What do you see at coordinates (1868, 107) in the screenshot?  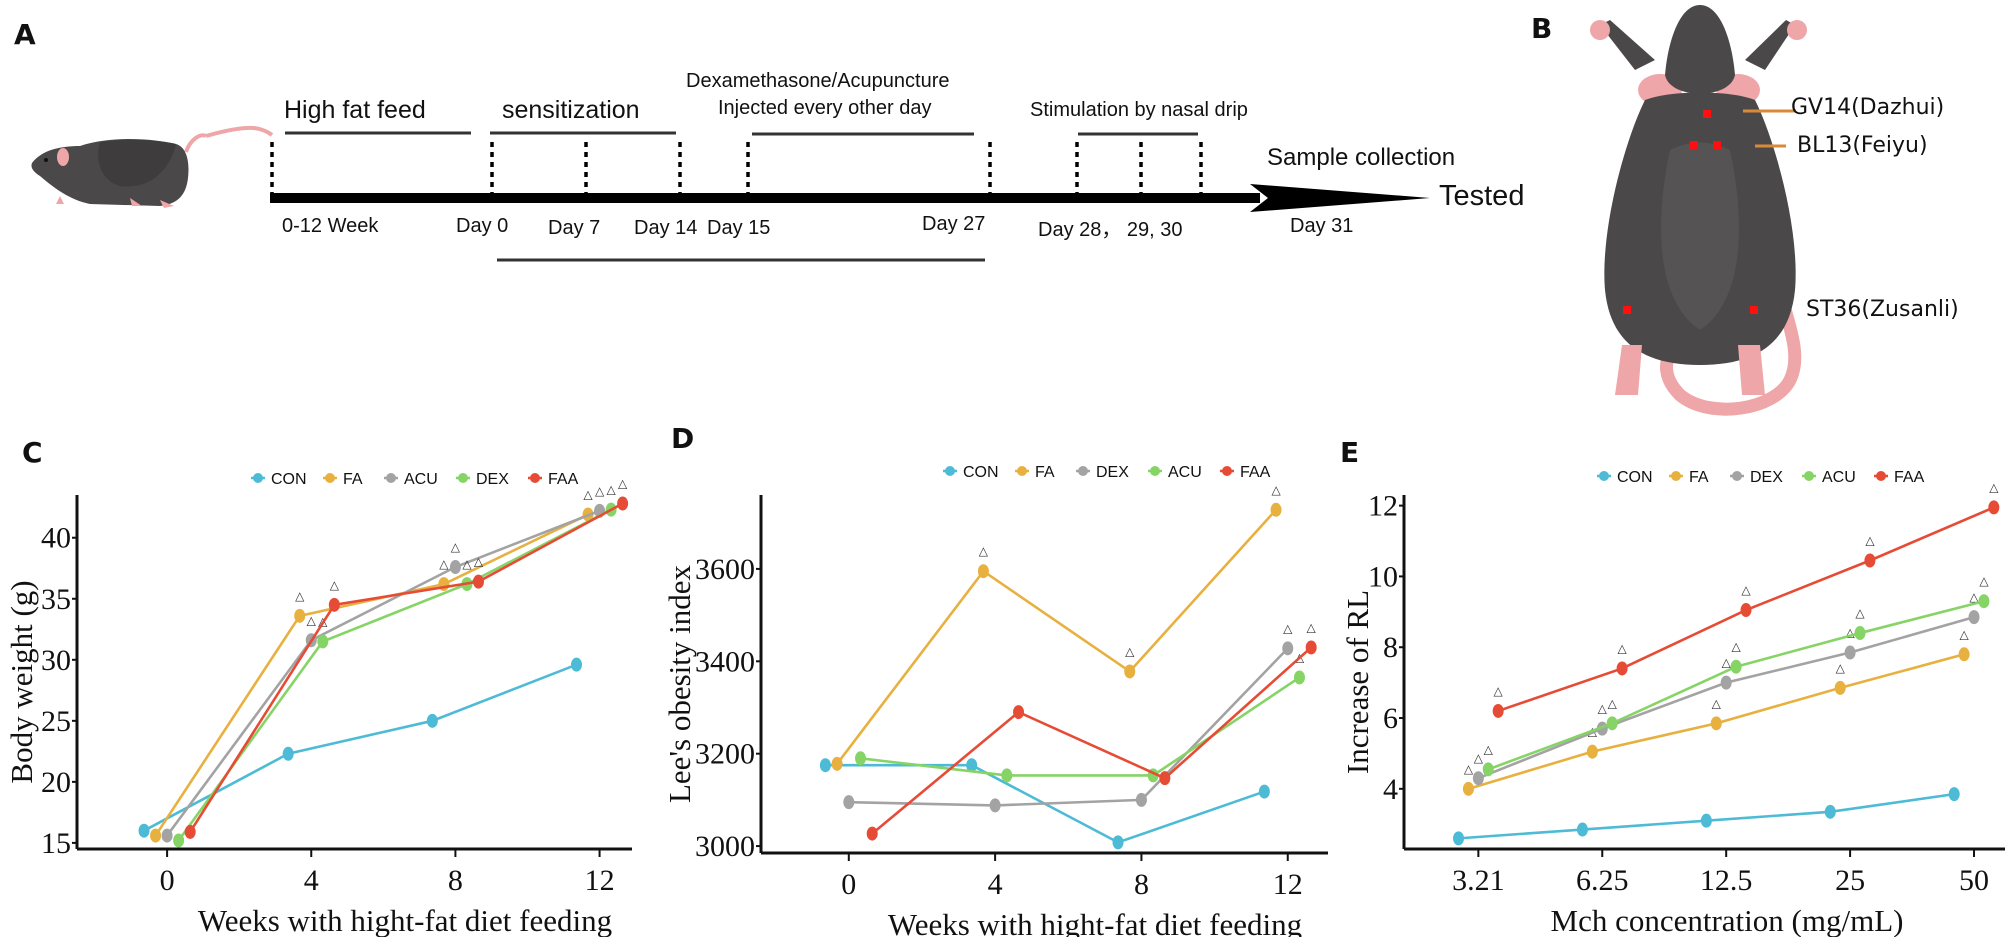 I see `acupoint-gv14-label: GV14(Dazhui)` at bounding box center [1868, 107].